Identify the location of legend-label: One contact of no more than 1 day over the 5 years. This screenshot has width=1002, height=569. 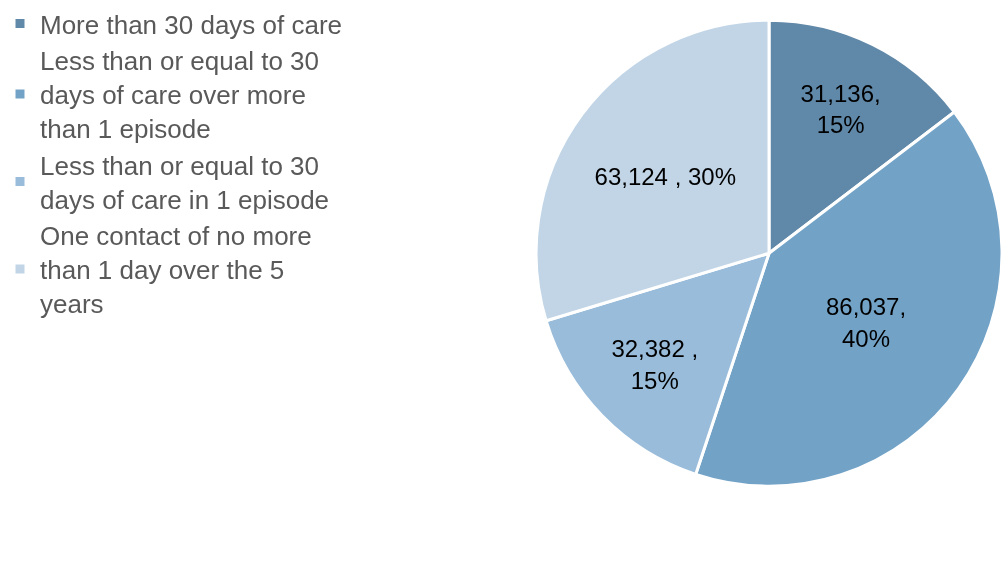
(176, 270).